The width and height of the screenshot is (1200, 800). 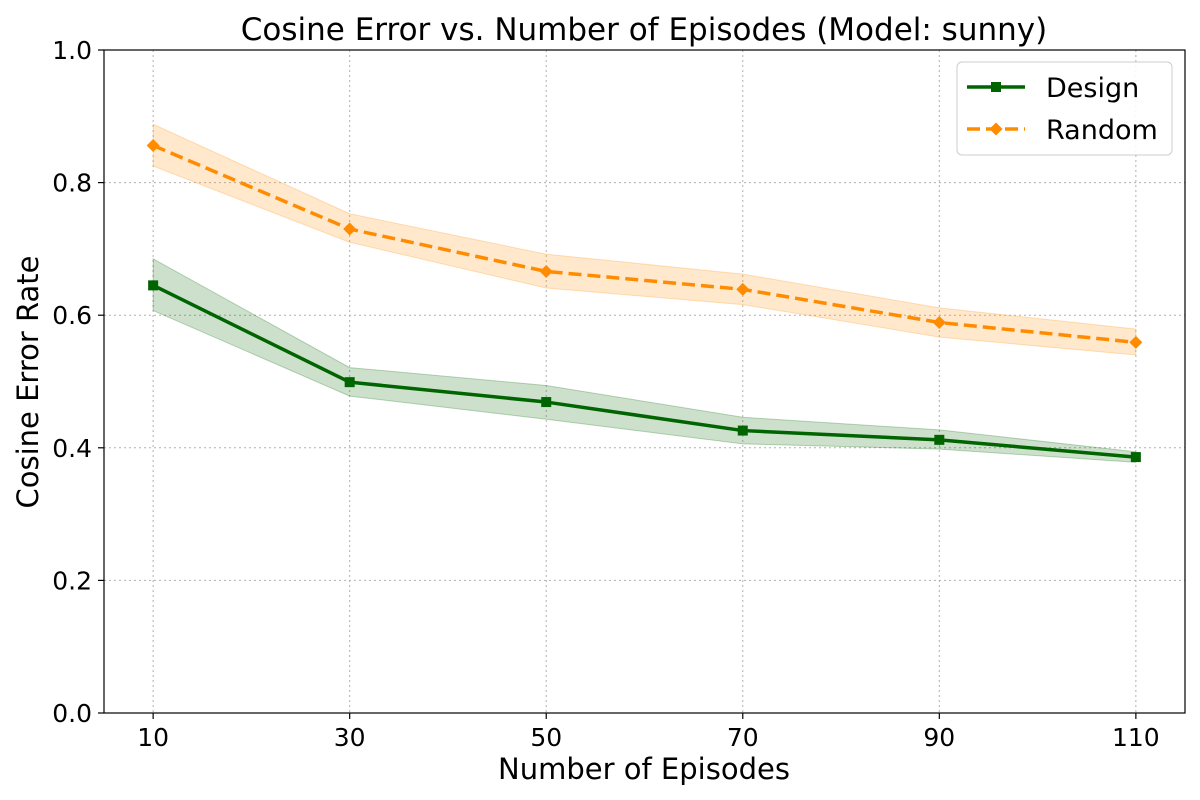 What do you see at coordinates (996, 129) in the screenshot?
I see `legend-marker-random` at bounding box center [996, 129].